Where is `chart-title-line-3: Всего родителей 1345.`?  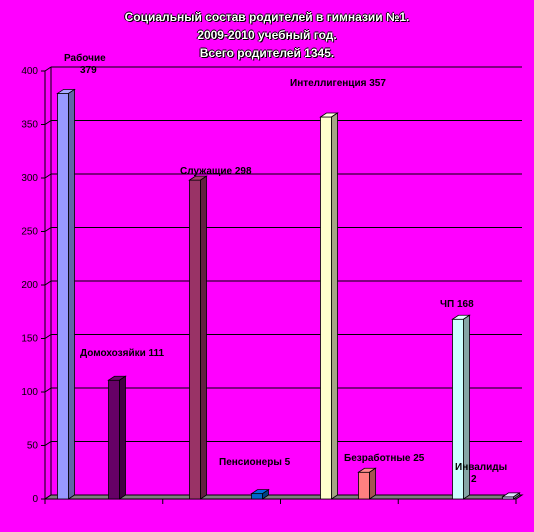
chart-title-line-3: Всего родителей 1345. is located at coordinates (267, 53).